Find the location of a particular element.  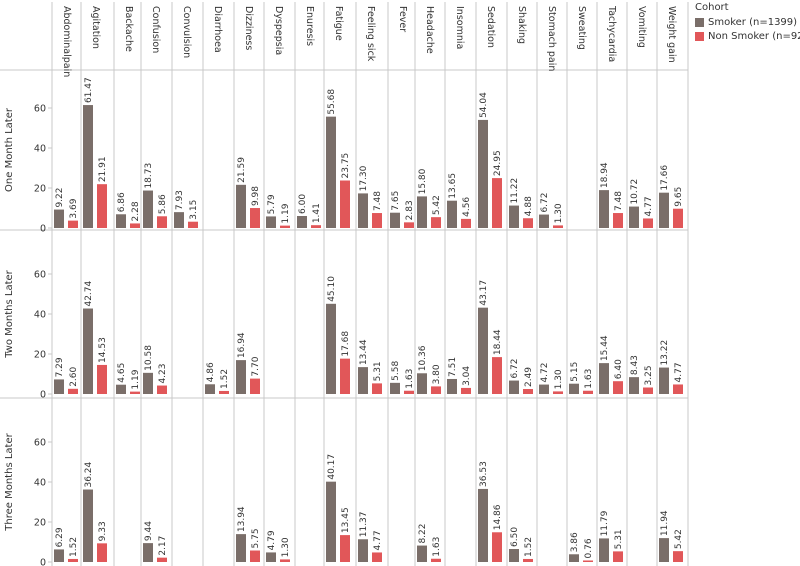

y-tick-label: 0 is located at coordinates (43, 562).